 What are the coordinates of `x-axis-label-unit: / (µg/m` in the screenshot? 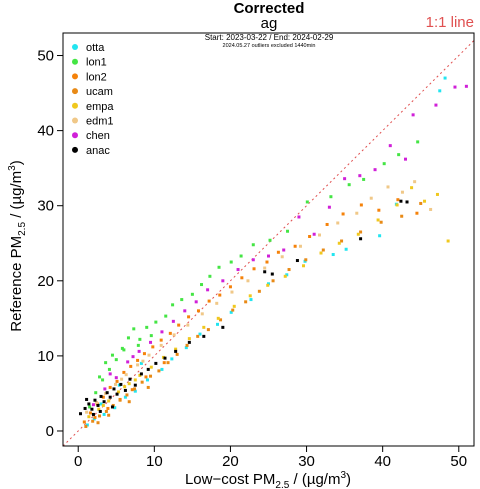 It's located at (314, 479).